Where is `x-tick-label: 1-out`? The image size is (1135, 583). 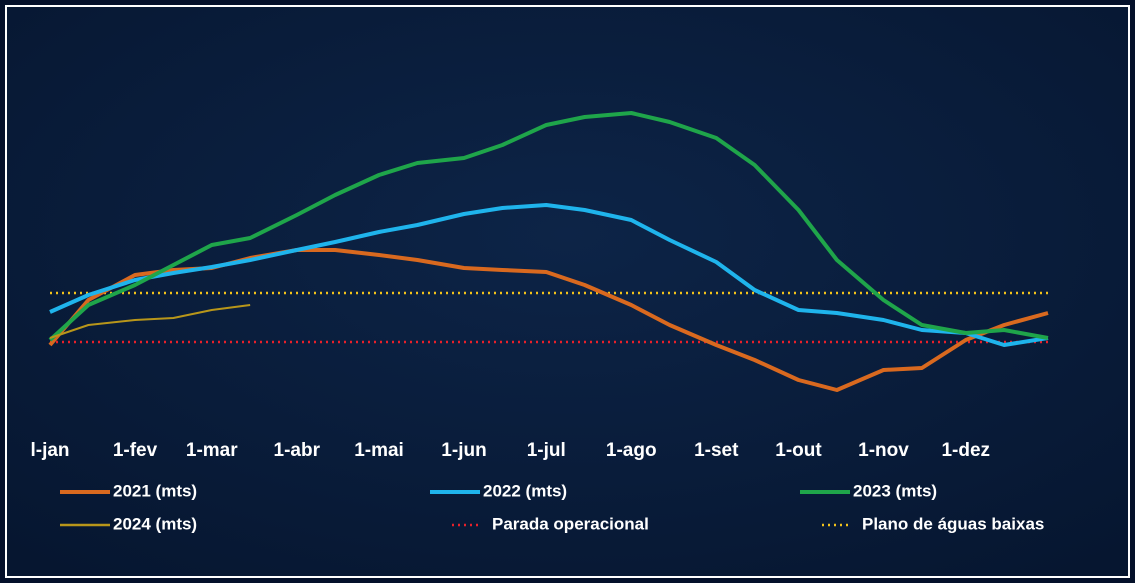
x-tick-label: 1-out is located at coordinates (798, 450).